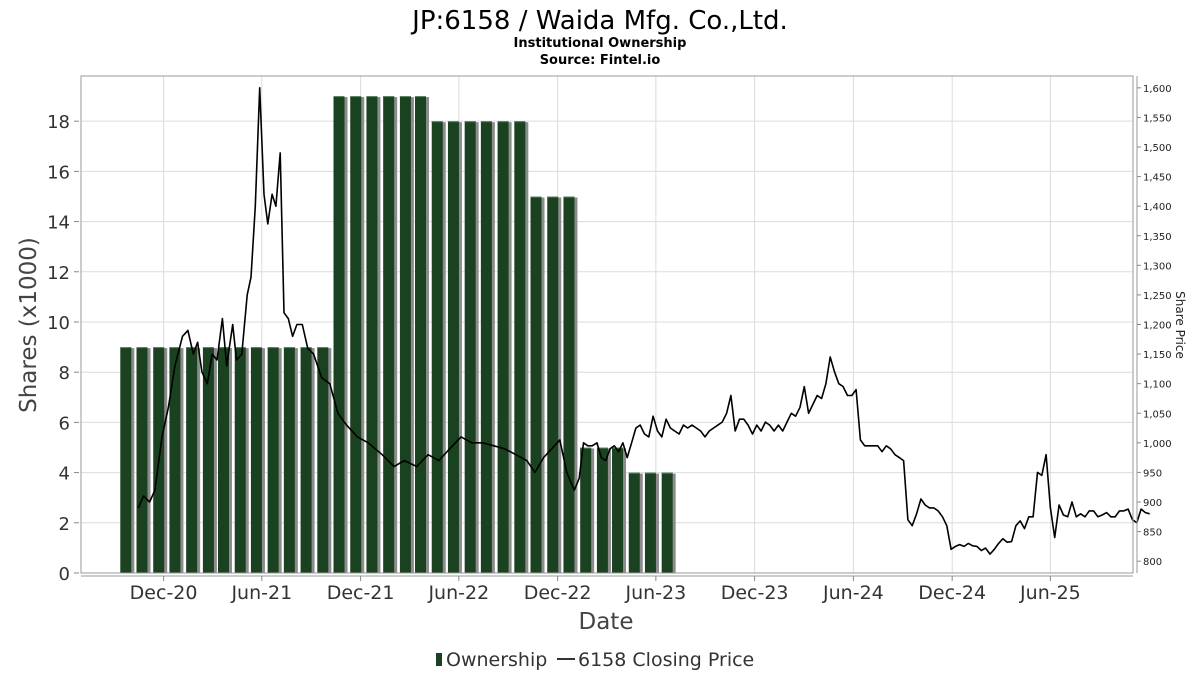 This screenshot has width=1200, height=675. What do you see at coordinates (63, 348) in the screenshot?
I see `left-axis-ticks: 0 2 4 6 8 10 12 14 16 18` at bounding box center [63, 348].